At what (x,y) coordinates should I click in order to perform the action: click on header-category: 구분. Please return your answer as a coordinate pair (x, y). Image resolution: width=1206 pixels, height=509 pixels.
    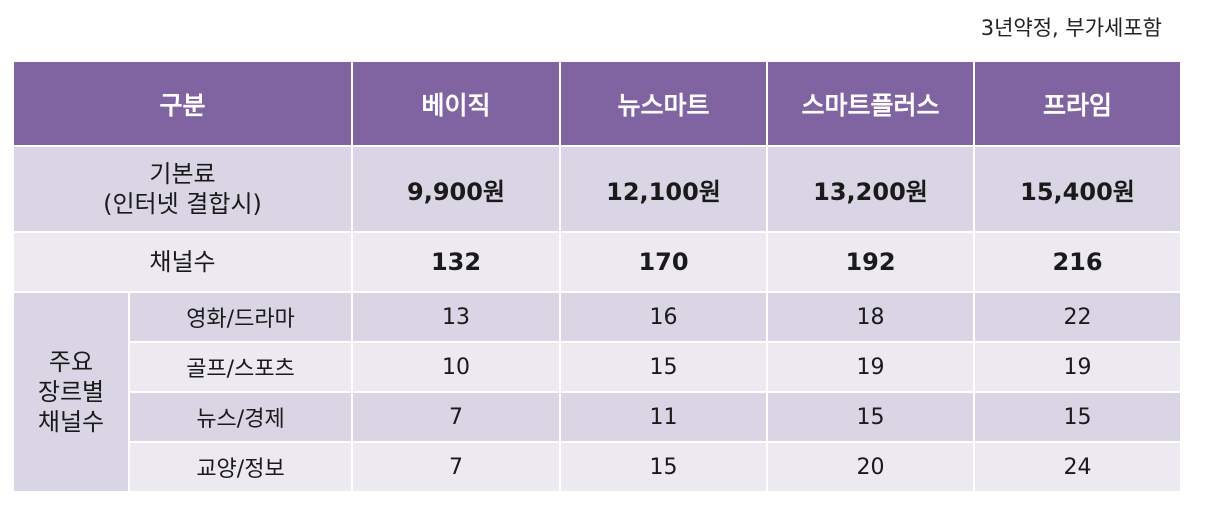
    Looking at the image, I should click on (182, 103).